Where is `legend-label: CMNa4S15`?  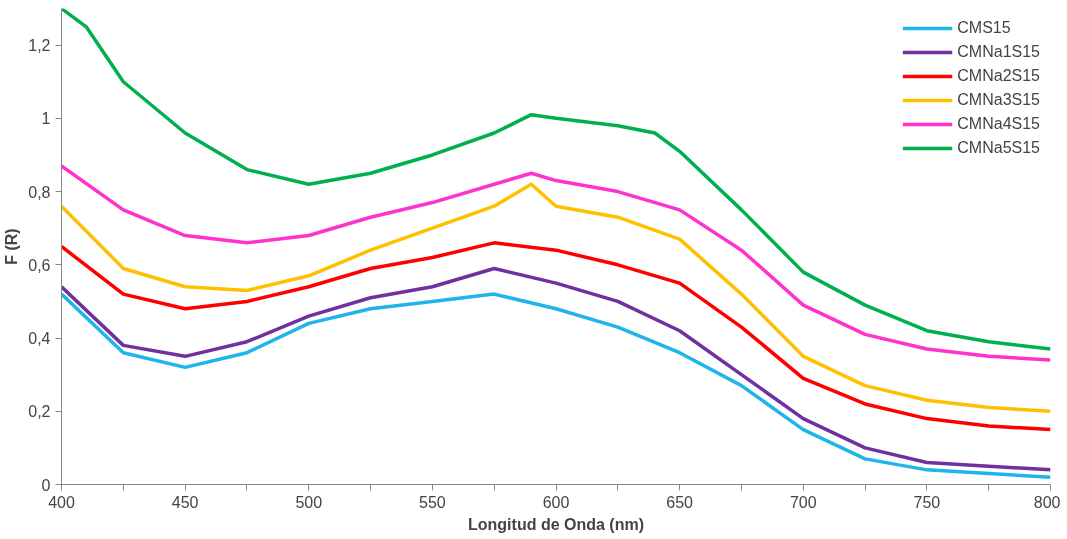
legend-label: CMNa4S15 is located at coordinates (998, 124).